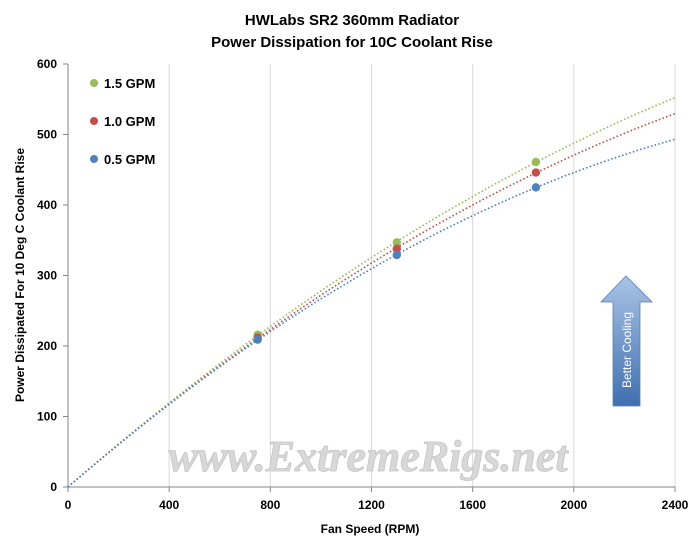 The width and height of the screenshot is (699, 553). Describe the element at coordinates (47, 276) in the screenshot. I see `y-tick-label: 300` at that location.